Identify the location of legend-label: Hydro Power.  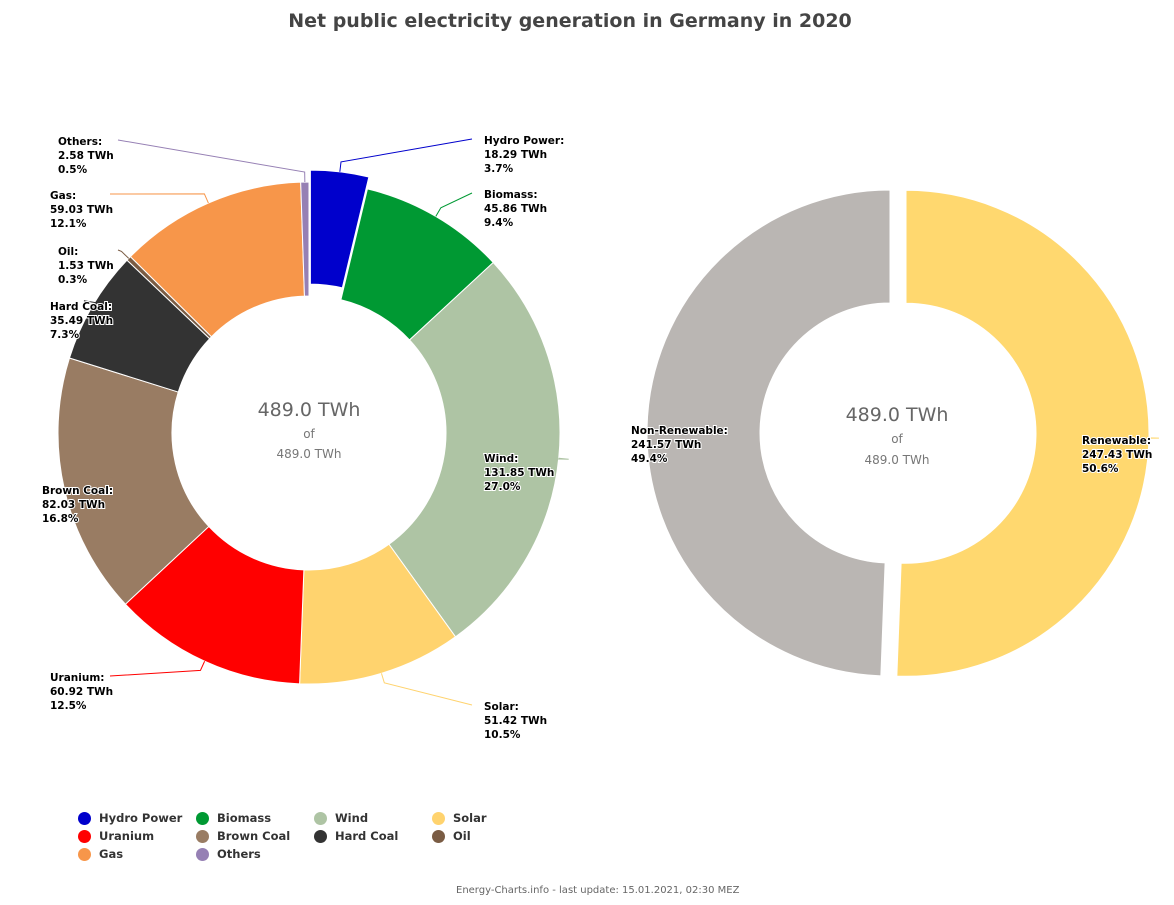
(141, 818).